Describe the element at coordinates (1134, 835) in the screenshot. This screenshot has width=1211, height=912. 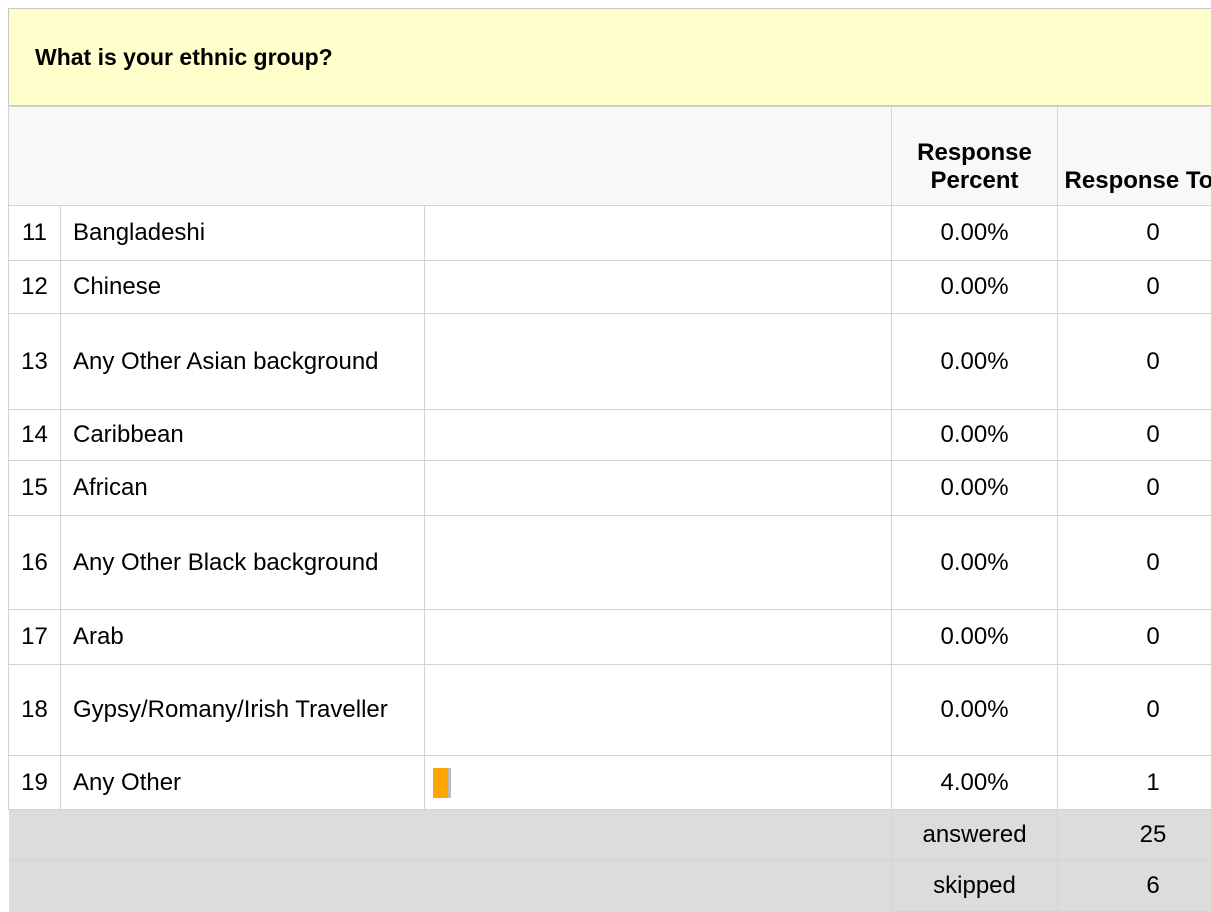
I see `summary-value: 25` at that location.